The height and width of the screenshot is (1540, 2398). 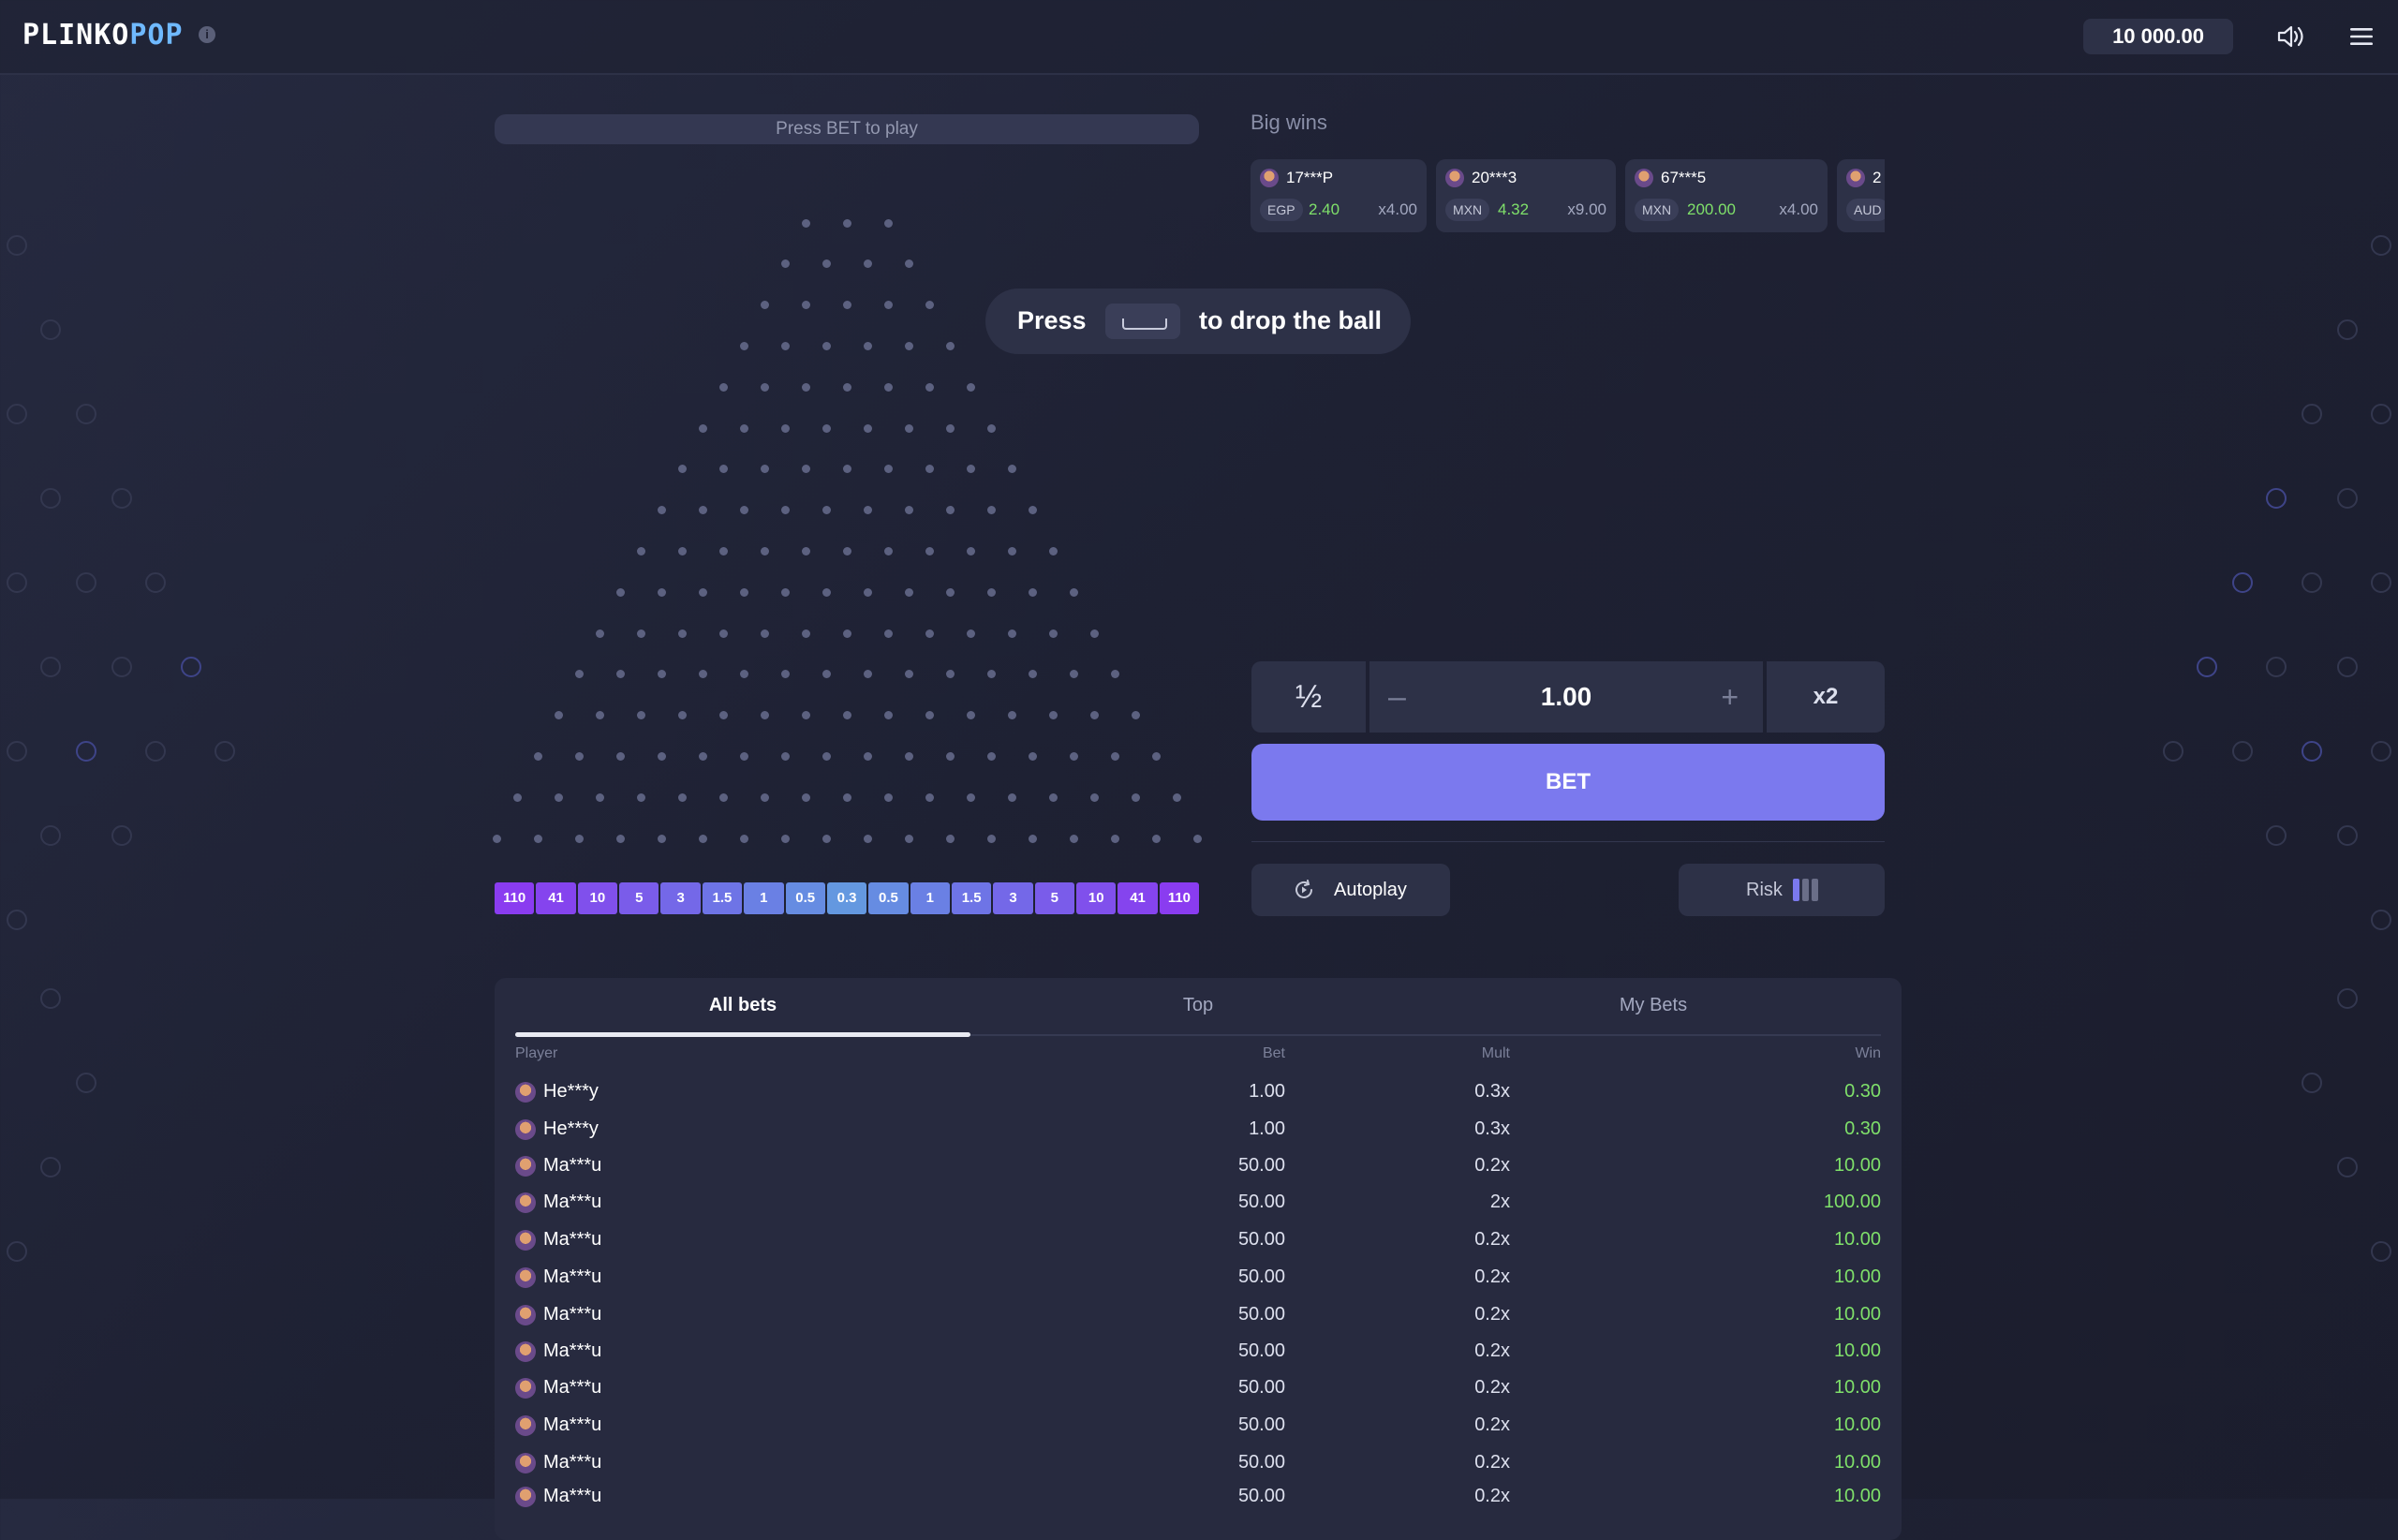 I want to click on logo: PLINKOPOP, so click(x=103, y=35).